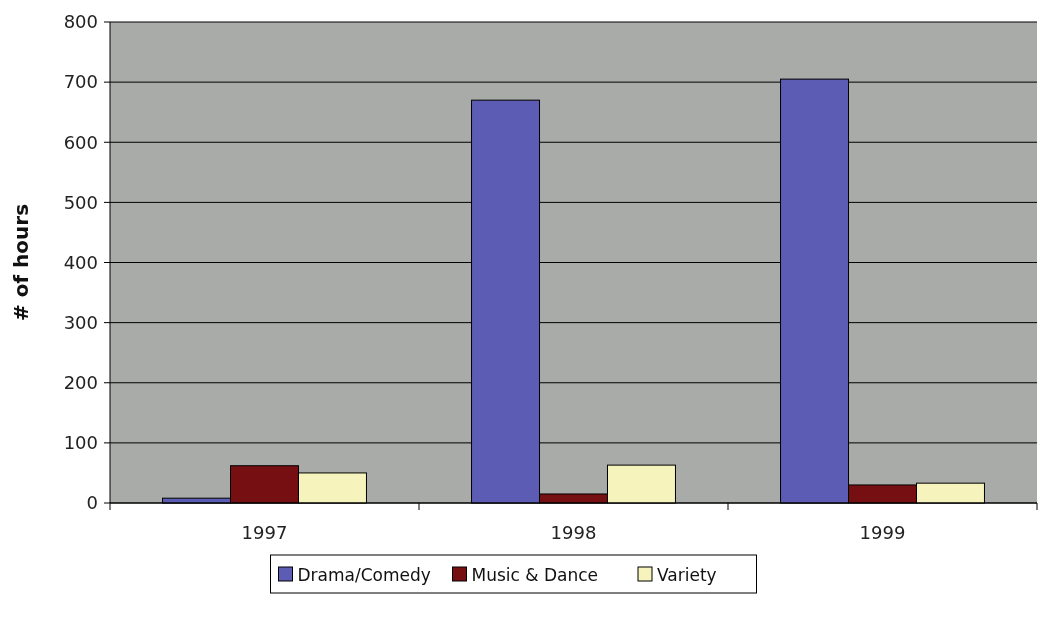  Describe the element at coordinates (80, 22) in the screenshot. I see `y-tick-label: 800` at that location.